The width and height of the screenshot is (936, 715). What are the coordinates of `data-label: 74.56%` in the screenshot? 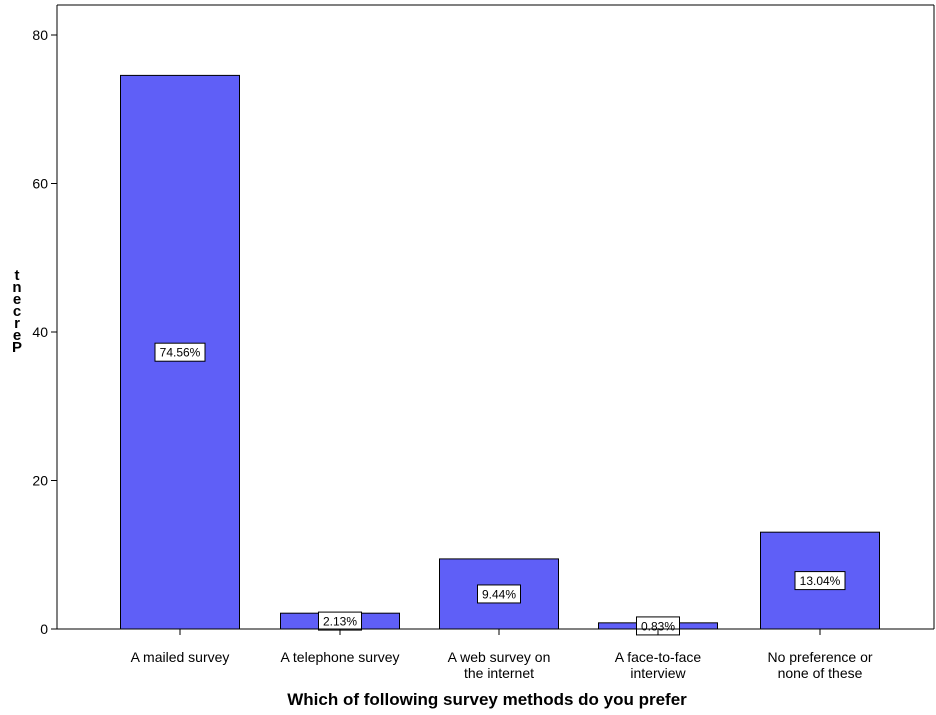 It's located at (180, 352).